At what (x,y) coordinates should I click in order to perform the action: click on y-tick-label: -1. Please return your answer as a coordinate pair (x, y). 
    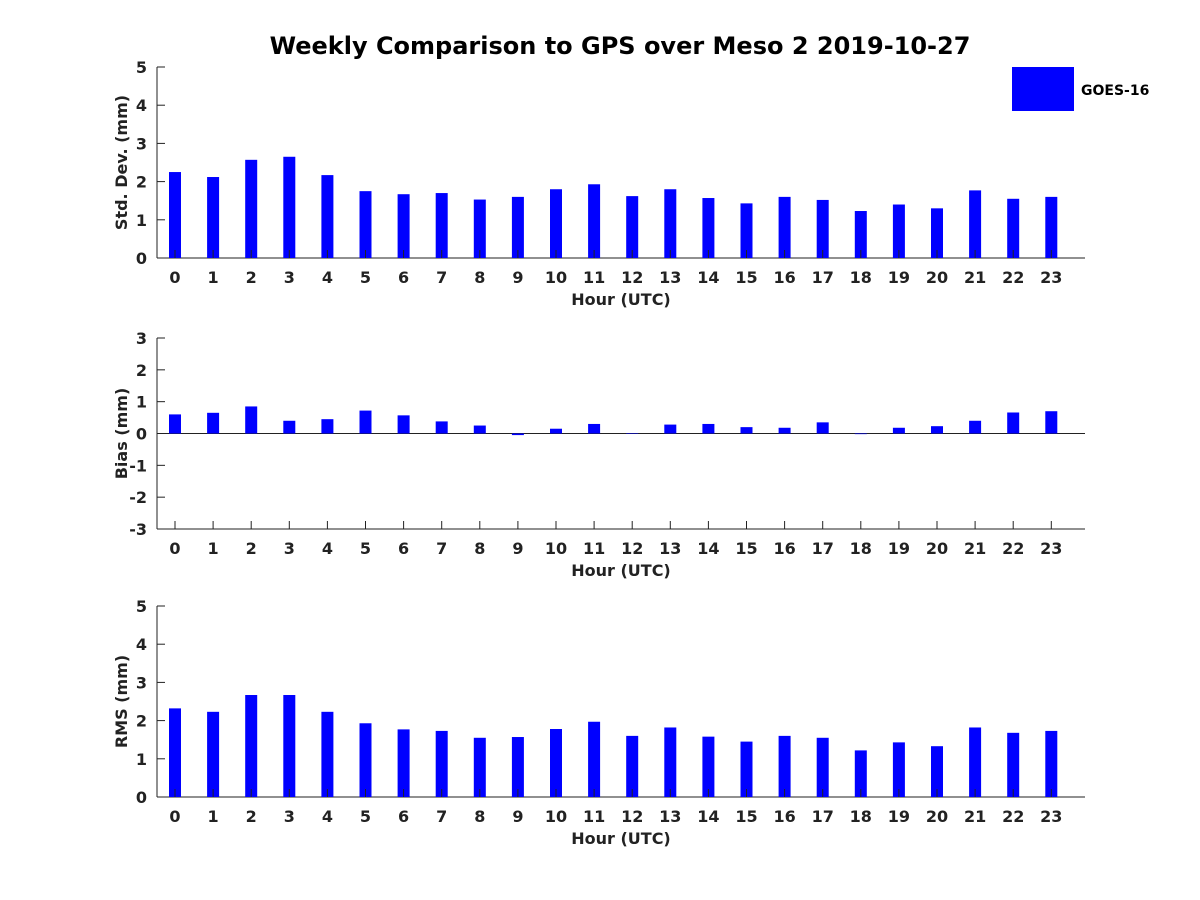
    Looking at the image, I should click on (138, 465).